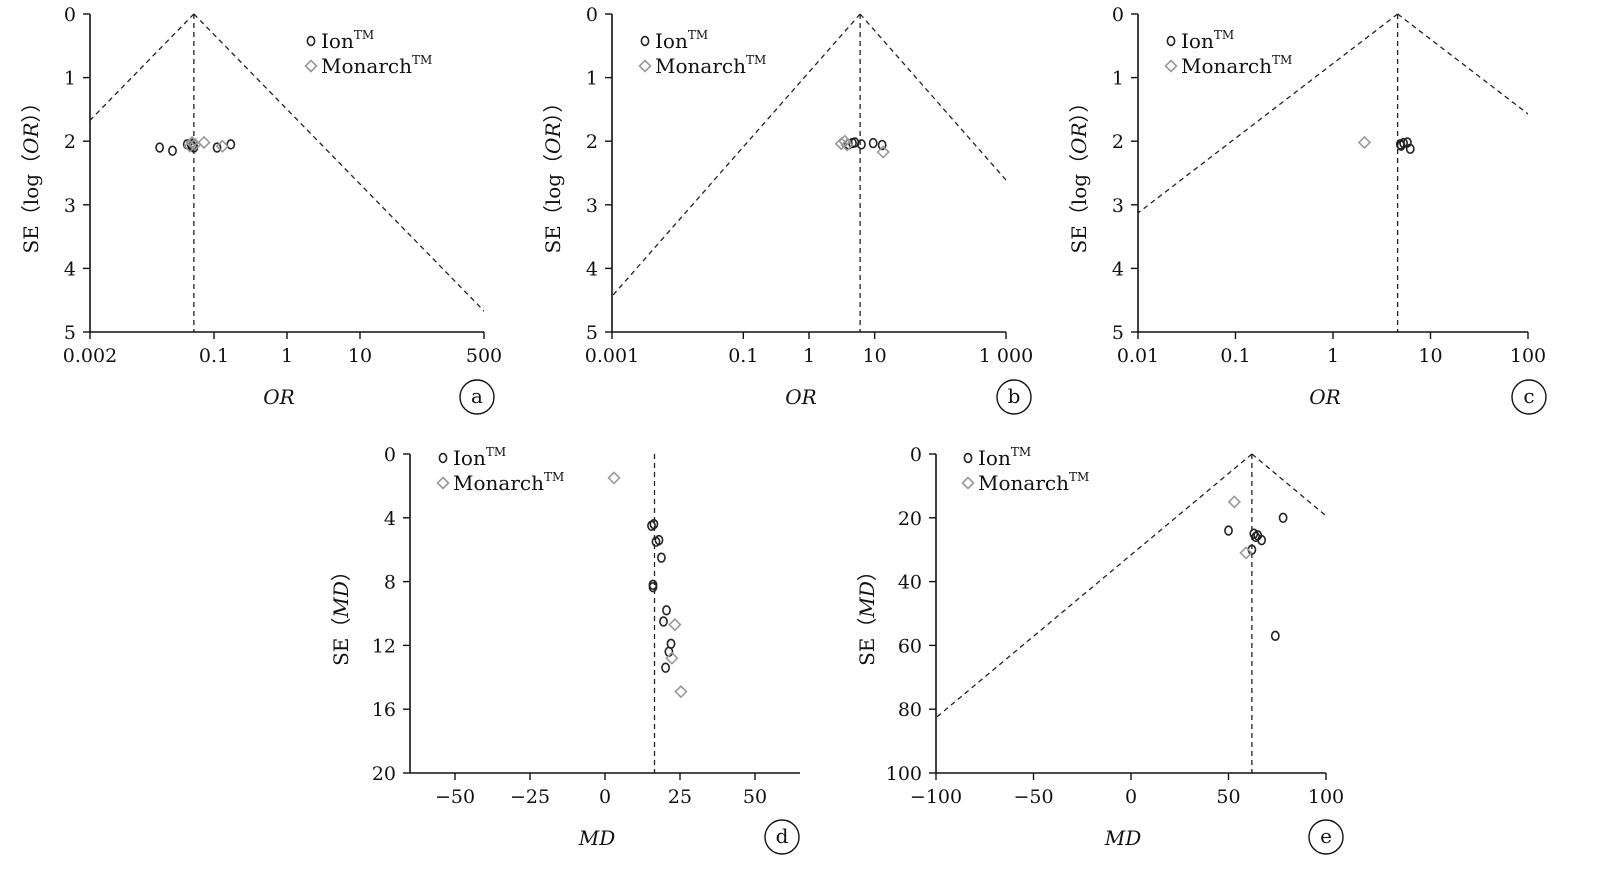 This screenshot has width=1600, height=872. Describe the element at coordinates (1033, 797) in the screenshot. I see `x-tick-label: −50` at that location.